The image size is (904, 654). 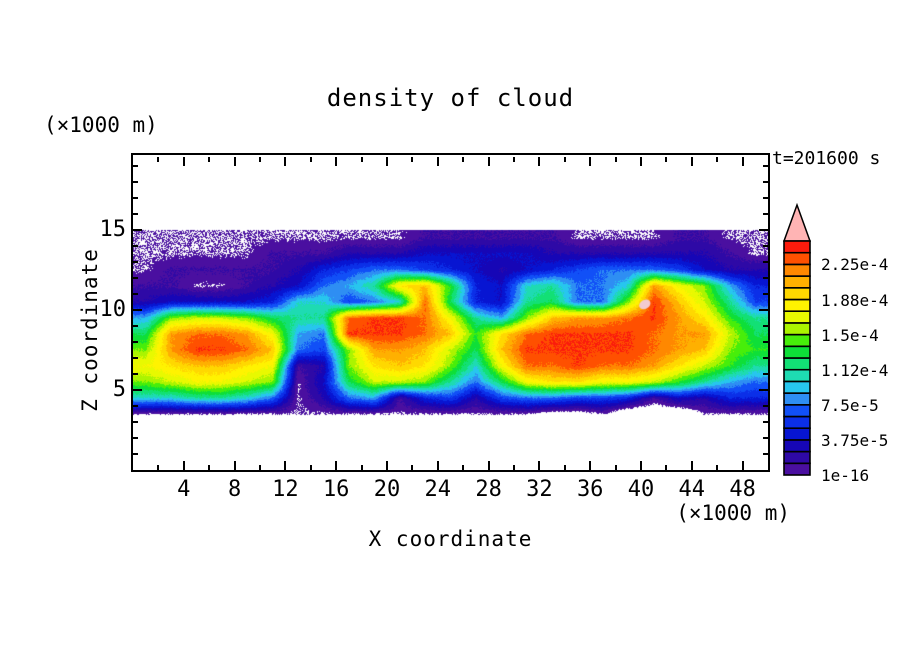 What do you see at coordinates (733, 513) in the screenshot?
I see `x-axis-unit-label: (×1000 m)` at bounding box center [733, 513].